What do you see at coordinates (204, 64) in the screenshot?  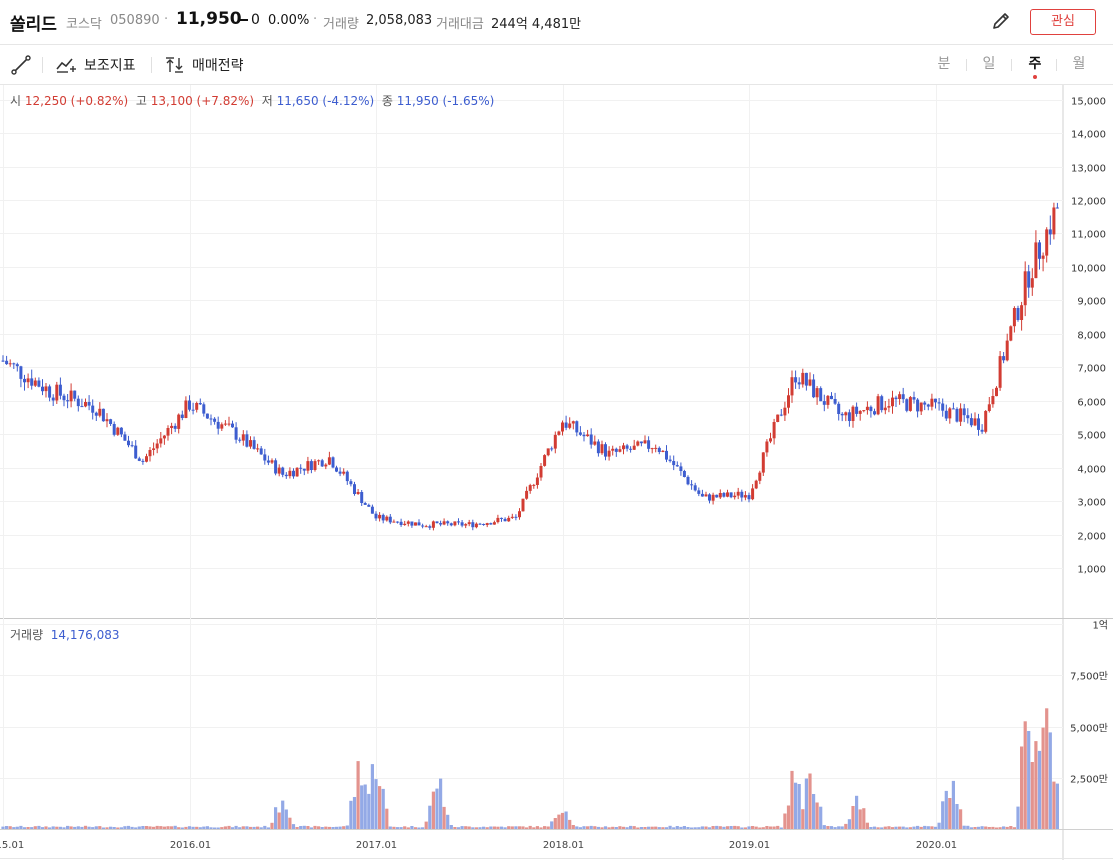 I see `strategy-button: 매매전략` at bounding box center [204, 64].